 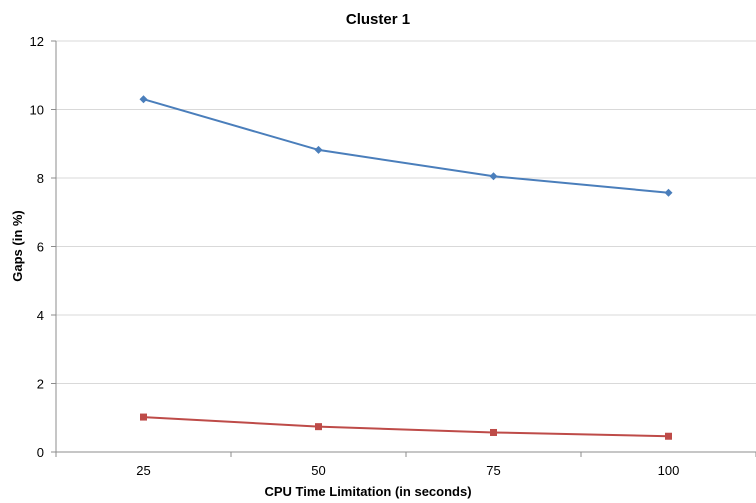 What do you see at coordinates (37, 110) in the screenshot?
I see `y-tick-label: 10` at bounding box center [37, 110].